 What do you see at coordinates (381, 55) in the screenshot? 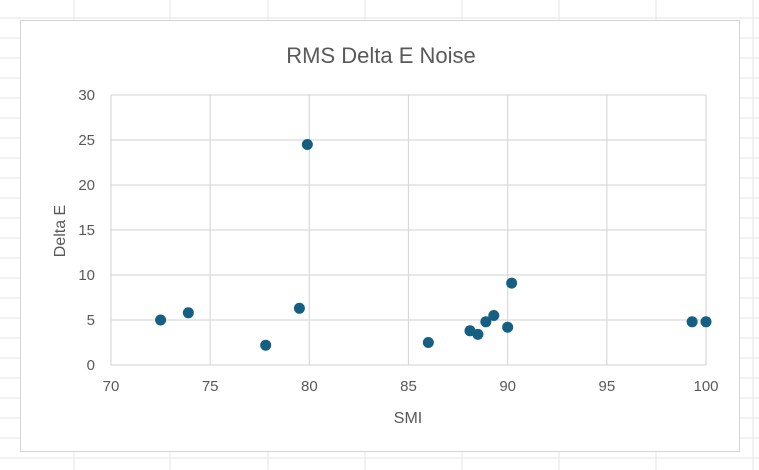
I see `chart-title: RMS Delta E Noise` at bounding box center [381, 55].